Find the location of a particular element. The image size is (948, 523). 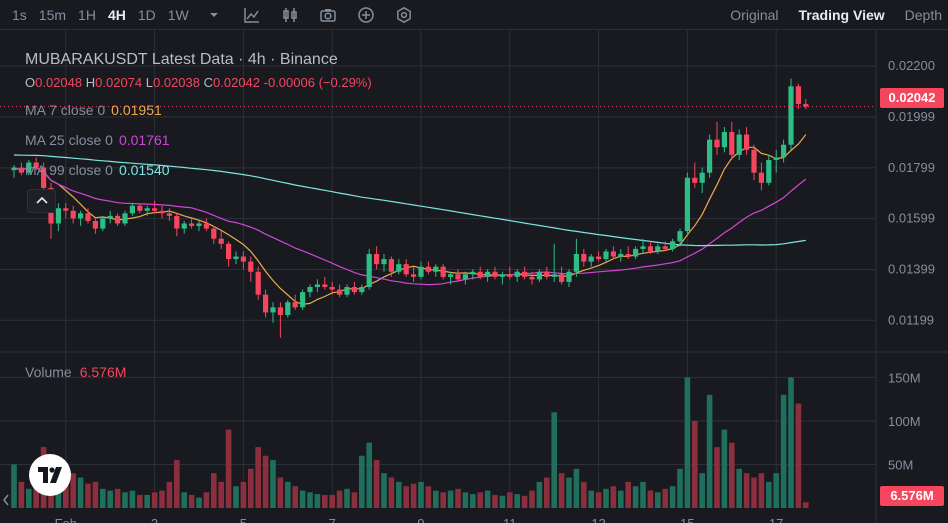

view-original: Original is located at coordinates (754, 15).